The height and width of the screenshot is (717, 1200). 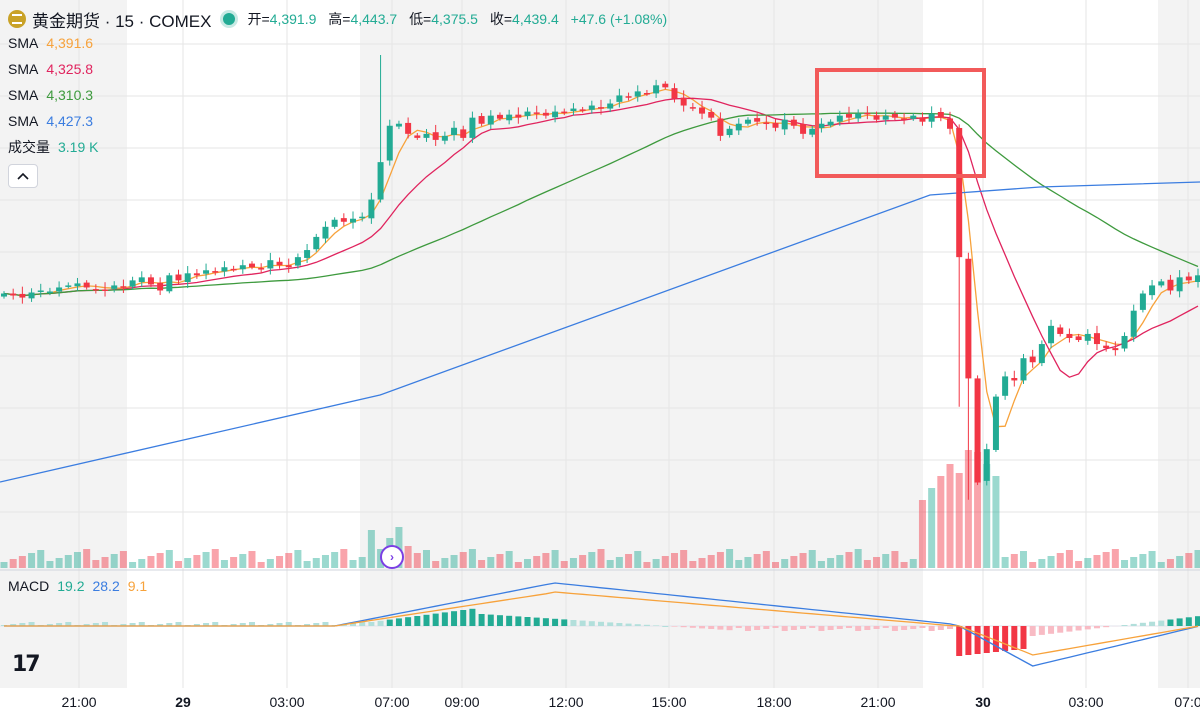 I want to click on x-tick-label: 21:00, so click(x=878, y=702).